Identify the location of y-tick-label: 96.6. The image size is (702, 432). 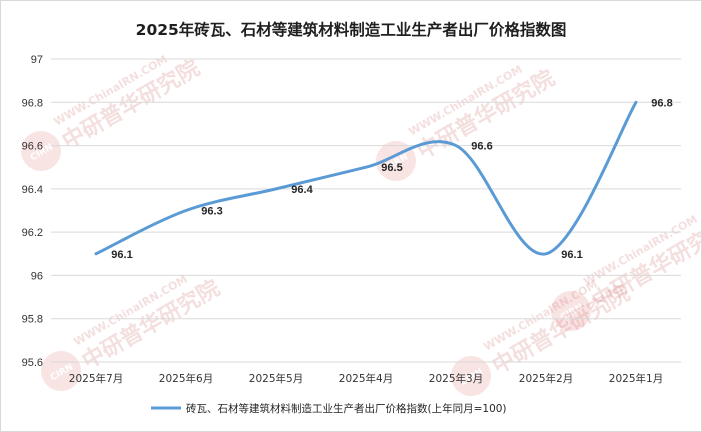
(32, 147).